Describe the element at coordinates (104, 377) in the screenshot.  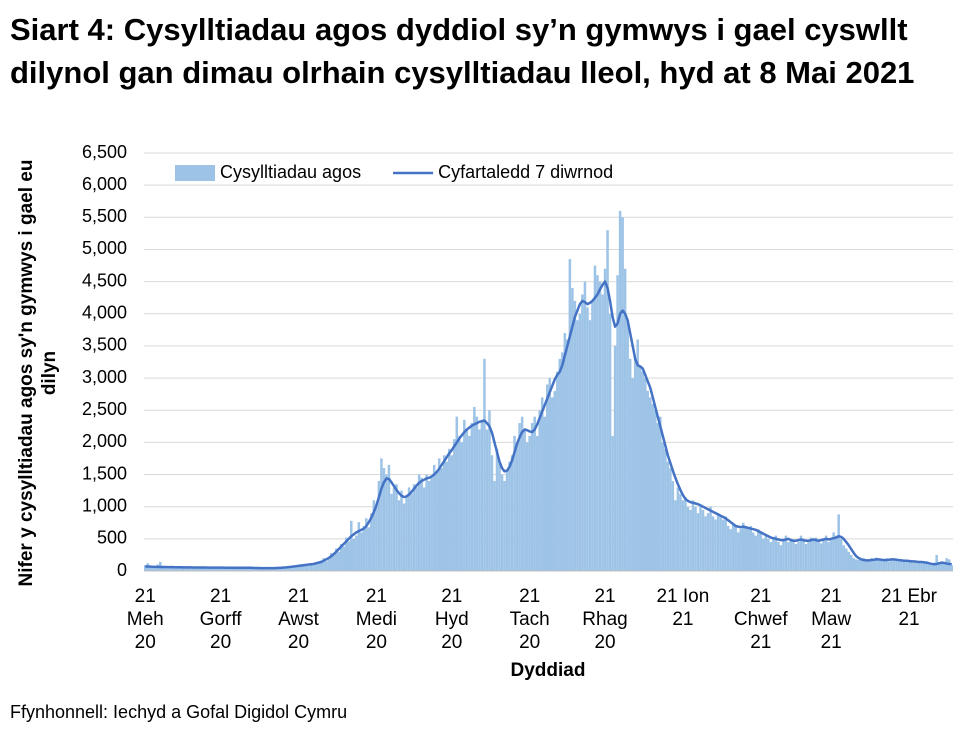
I see `y-tick-label: 3,000` at that location.